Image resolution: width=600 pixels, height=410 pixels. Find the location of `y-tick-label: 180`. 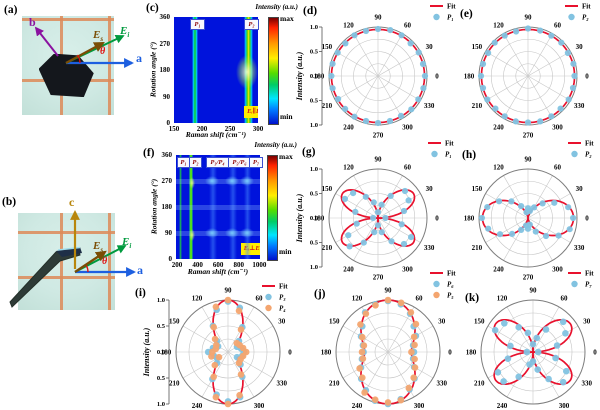

y-tick-label: 180 is located at coordinates (165, 70).